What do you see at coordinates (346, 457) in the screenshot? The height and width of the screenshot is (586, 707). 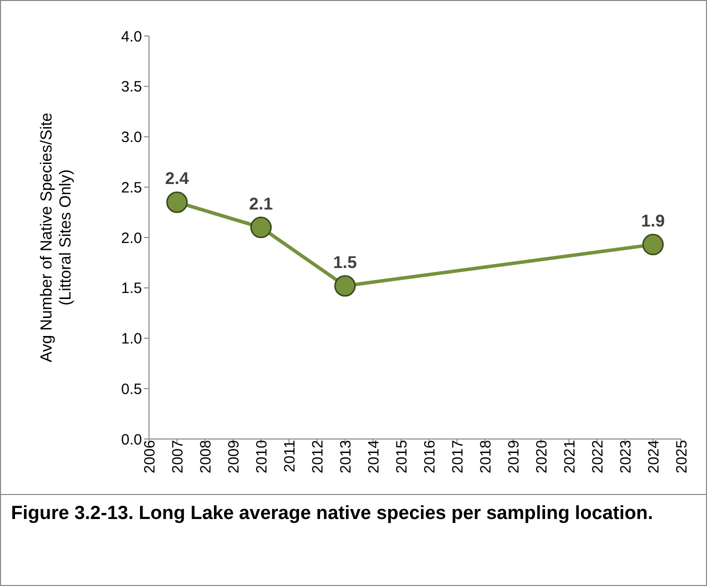 I see `x-tick-label: 2013` at bounding box center [346, 457].